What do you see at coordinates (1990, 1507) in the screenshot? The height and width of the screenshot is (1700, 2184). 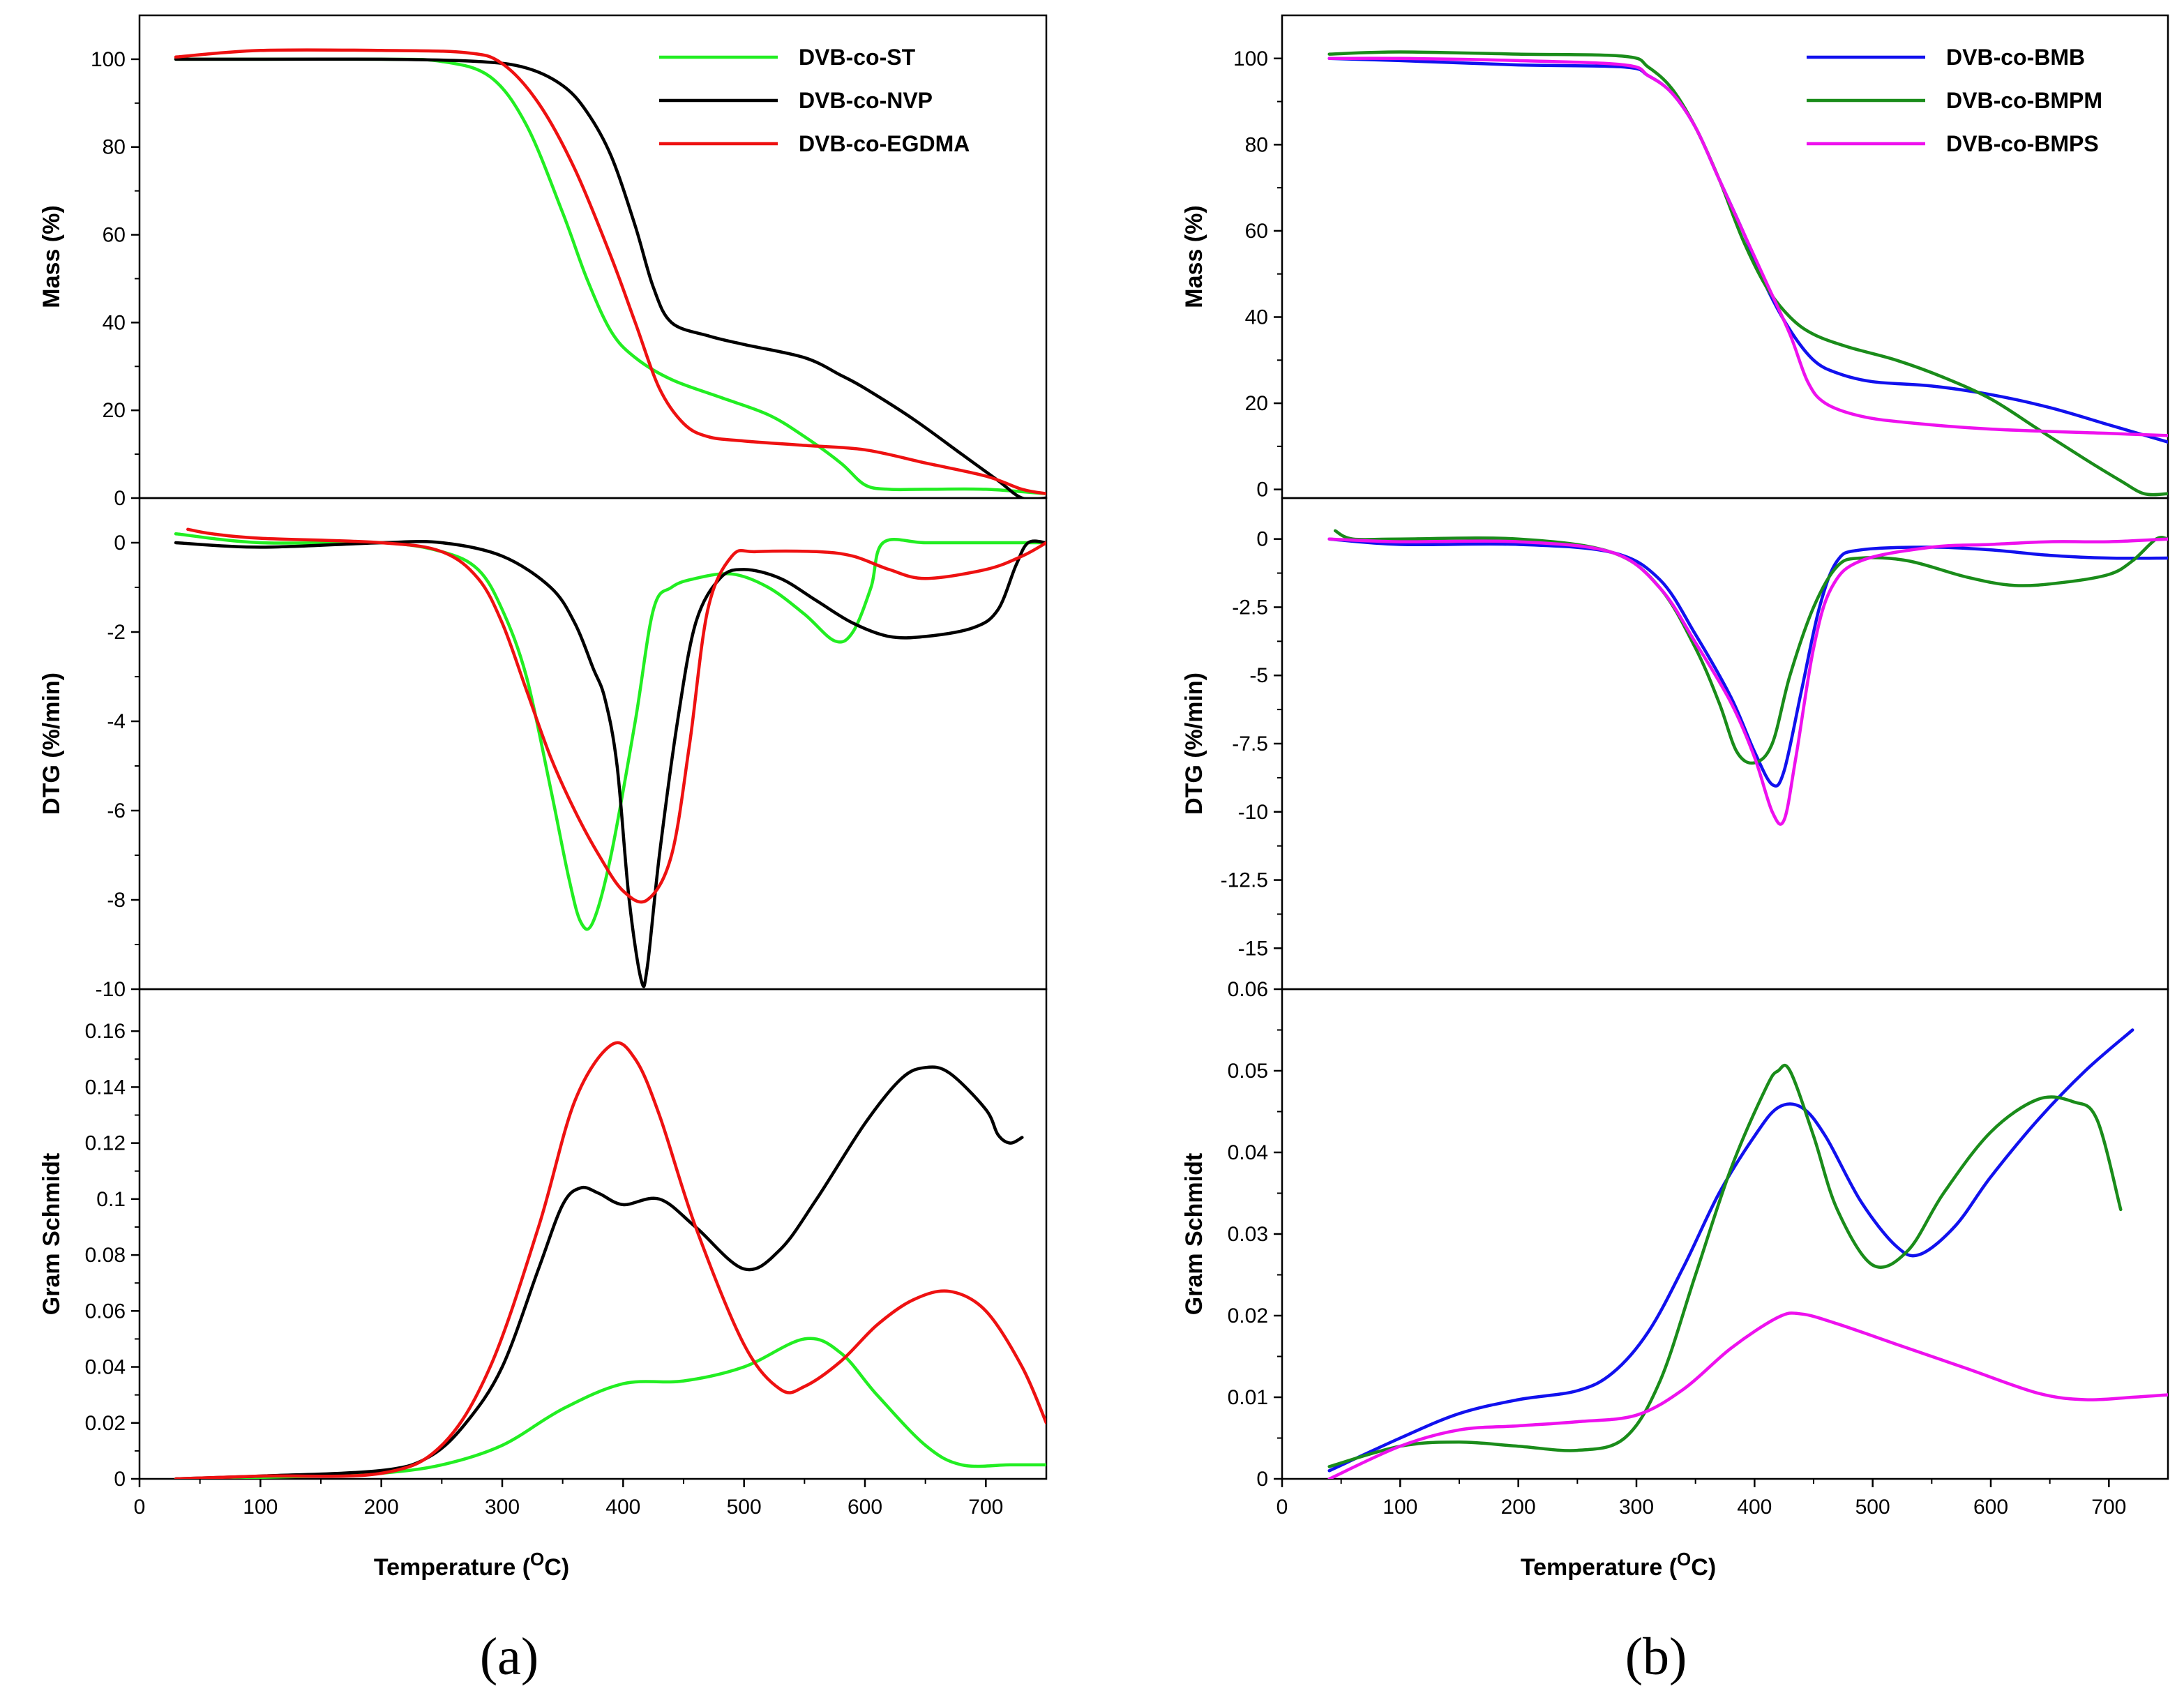 I see `x-tick-label: 600` at bounding box center [1990, 1507].